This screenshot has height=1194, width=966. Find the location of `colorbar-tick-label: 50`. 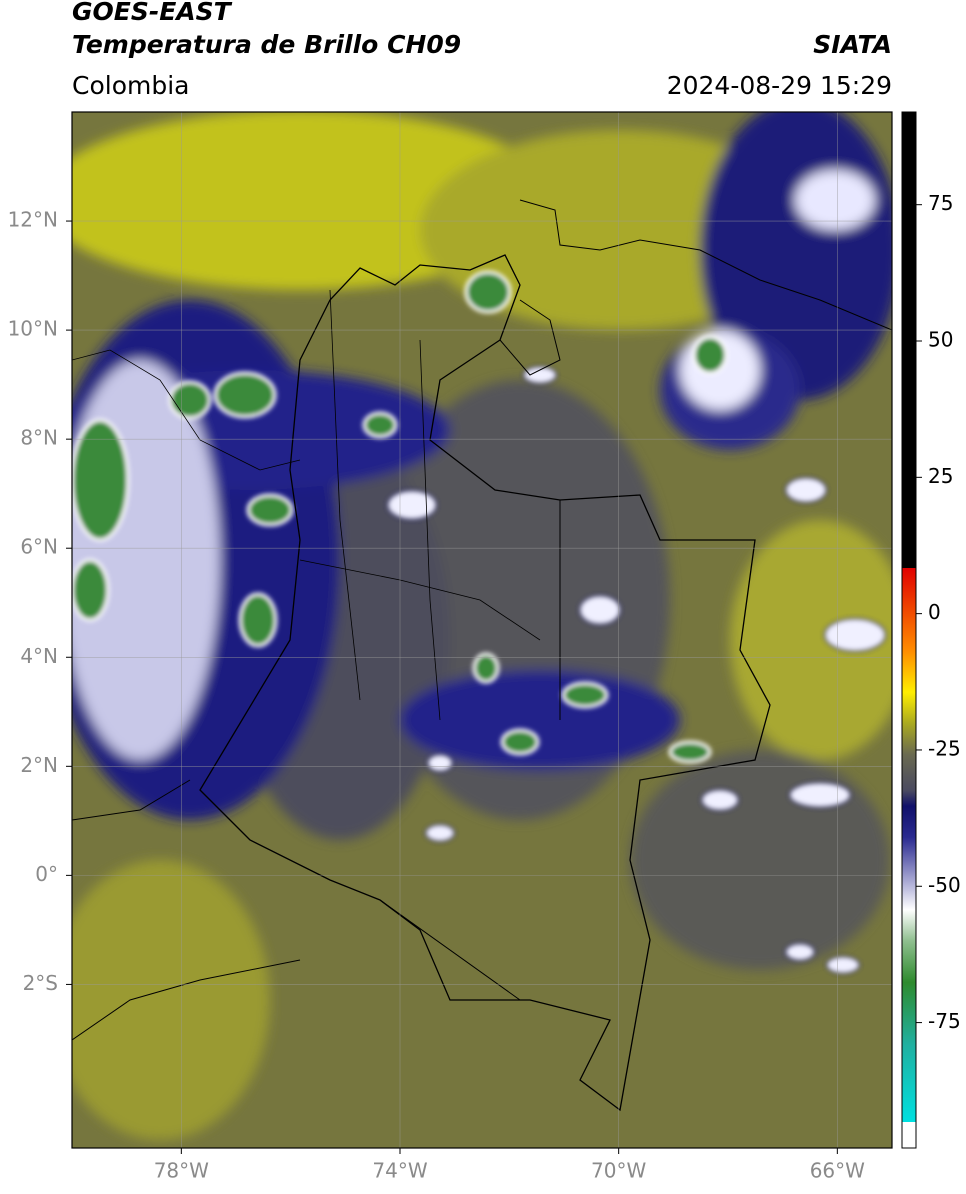

colorbar-tick-label: 50 is located at coordinates (940, 340).